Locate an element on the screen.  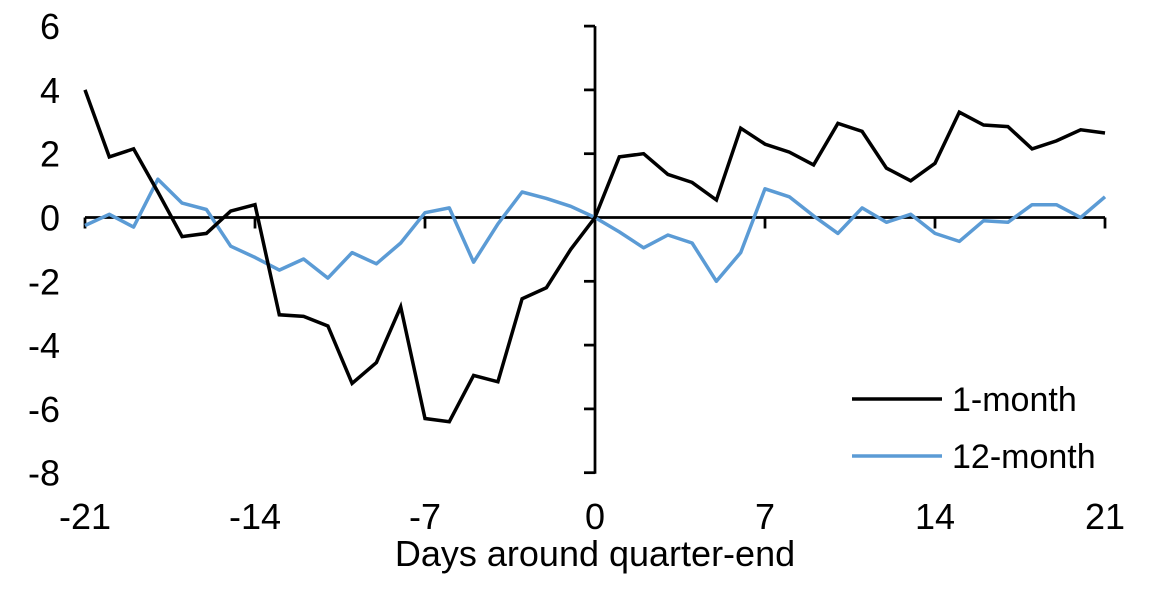
legend-label-1-month: 1-month is located at coordinates (1014, 400).